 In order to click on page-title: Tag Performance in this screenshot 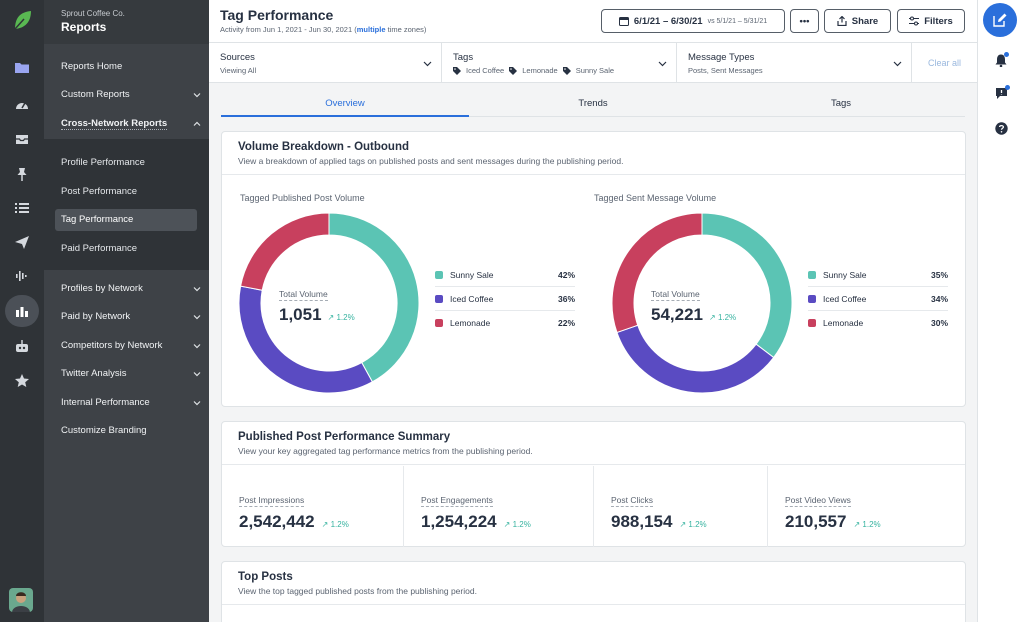, I will do `click(277, 15)`.